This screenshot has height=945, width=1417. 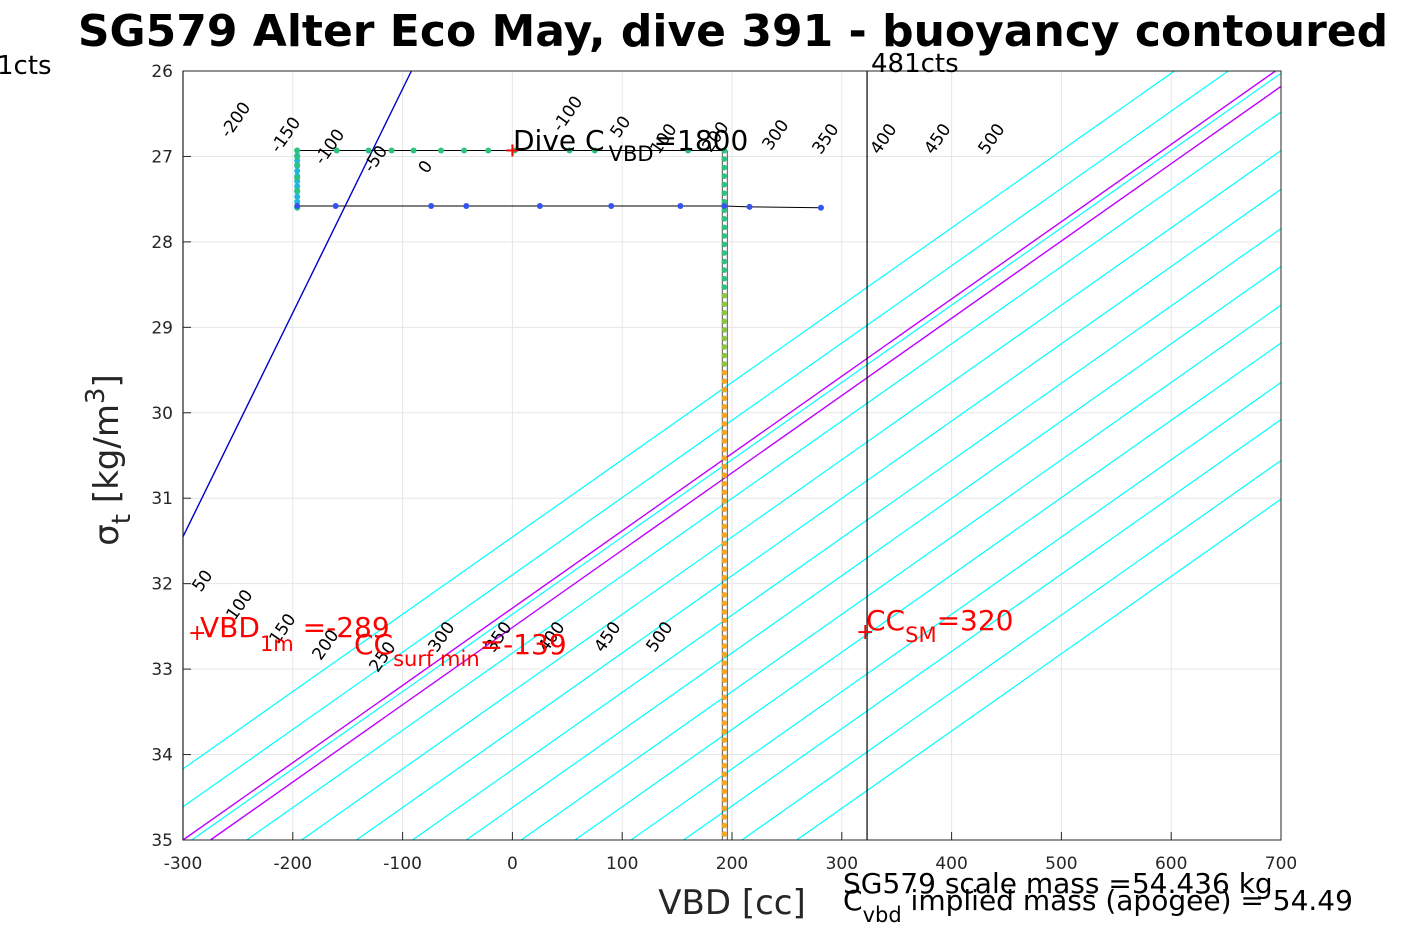 I want to click on contour-label-upper: 500, so click(x=991, y=139).